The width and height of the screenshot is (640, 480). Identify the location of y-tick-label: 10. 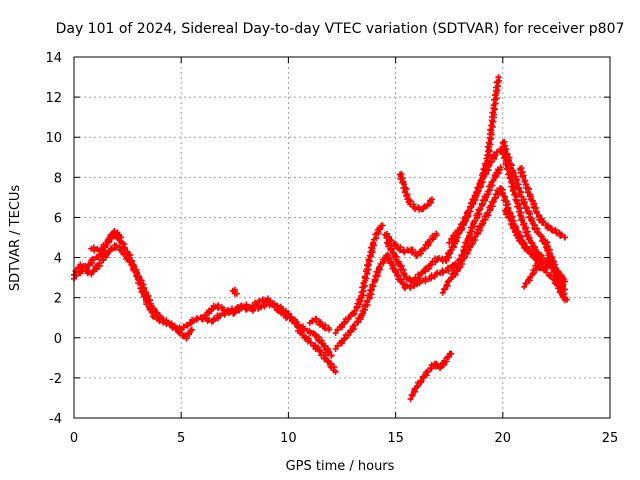
(53, 138).